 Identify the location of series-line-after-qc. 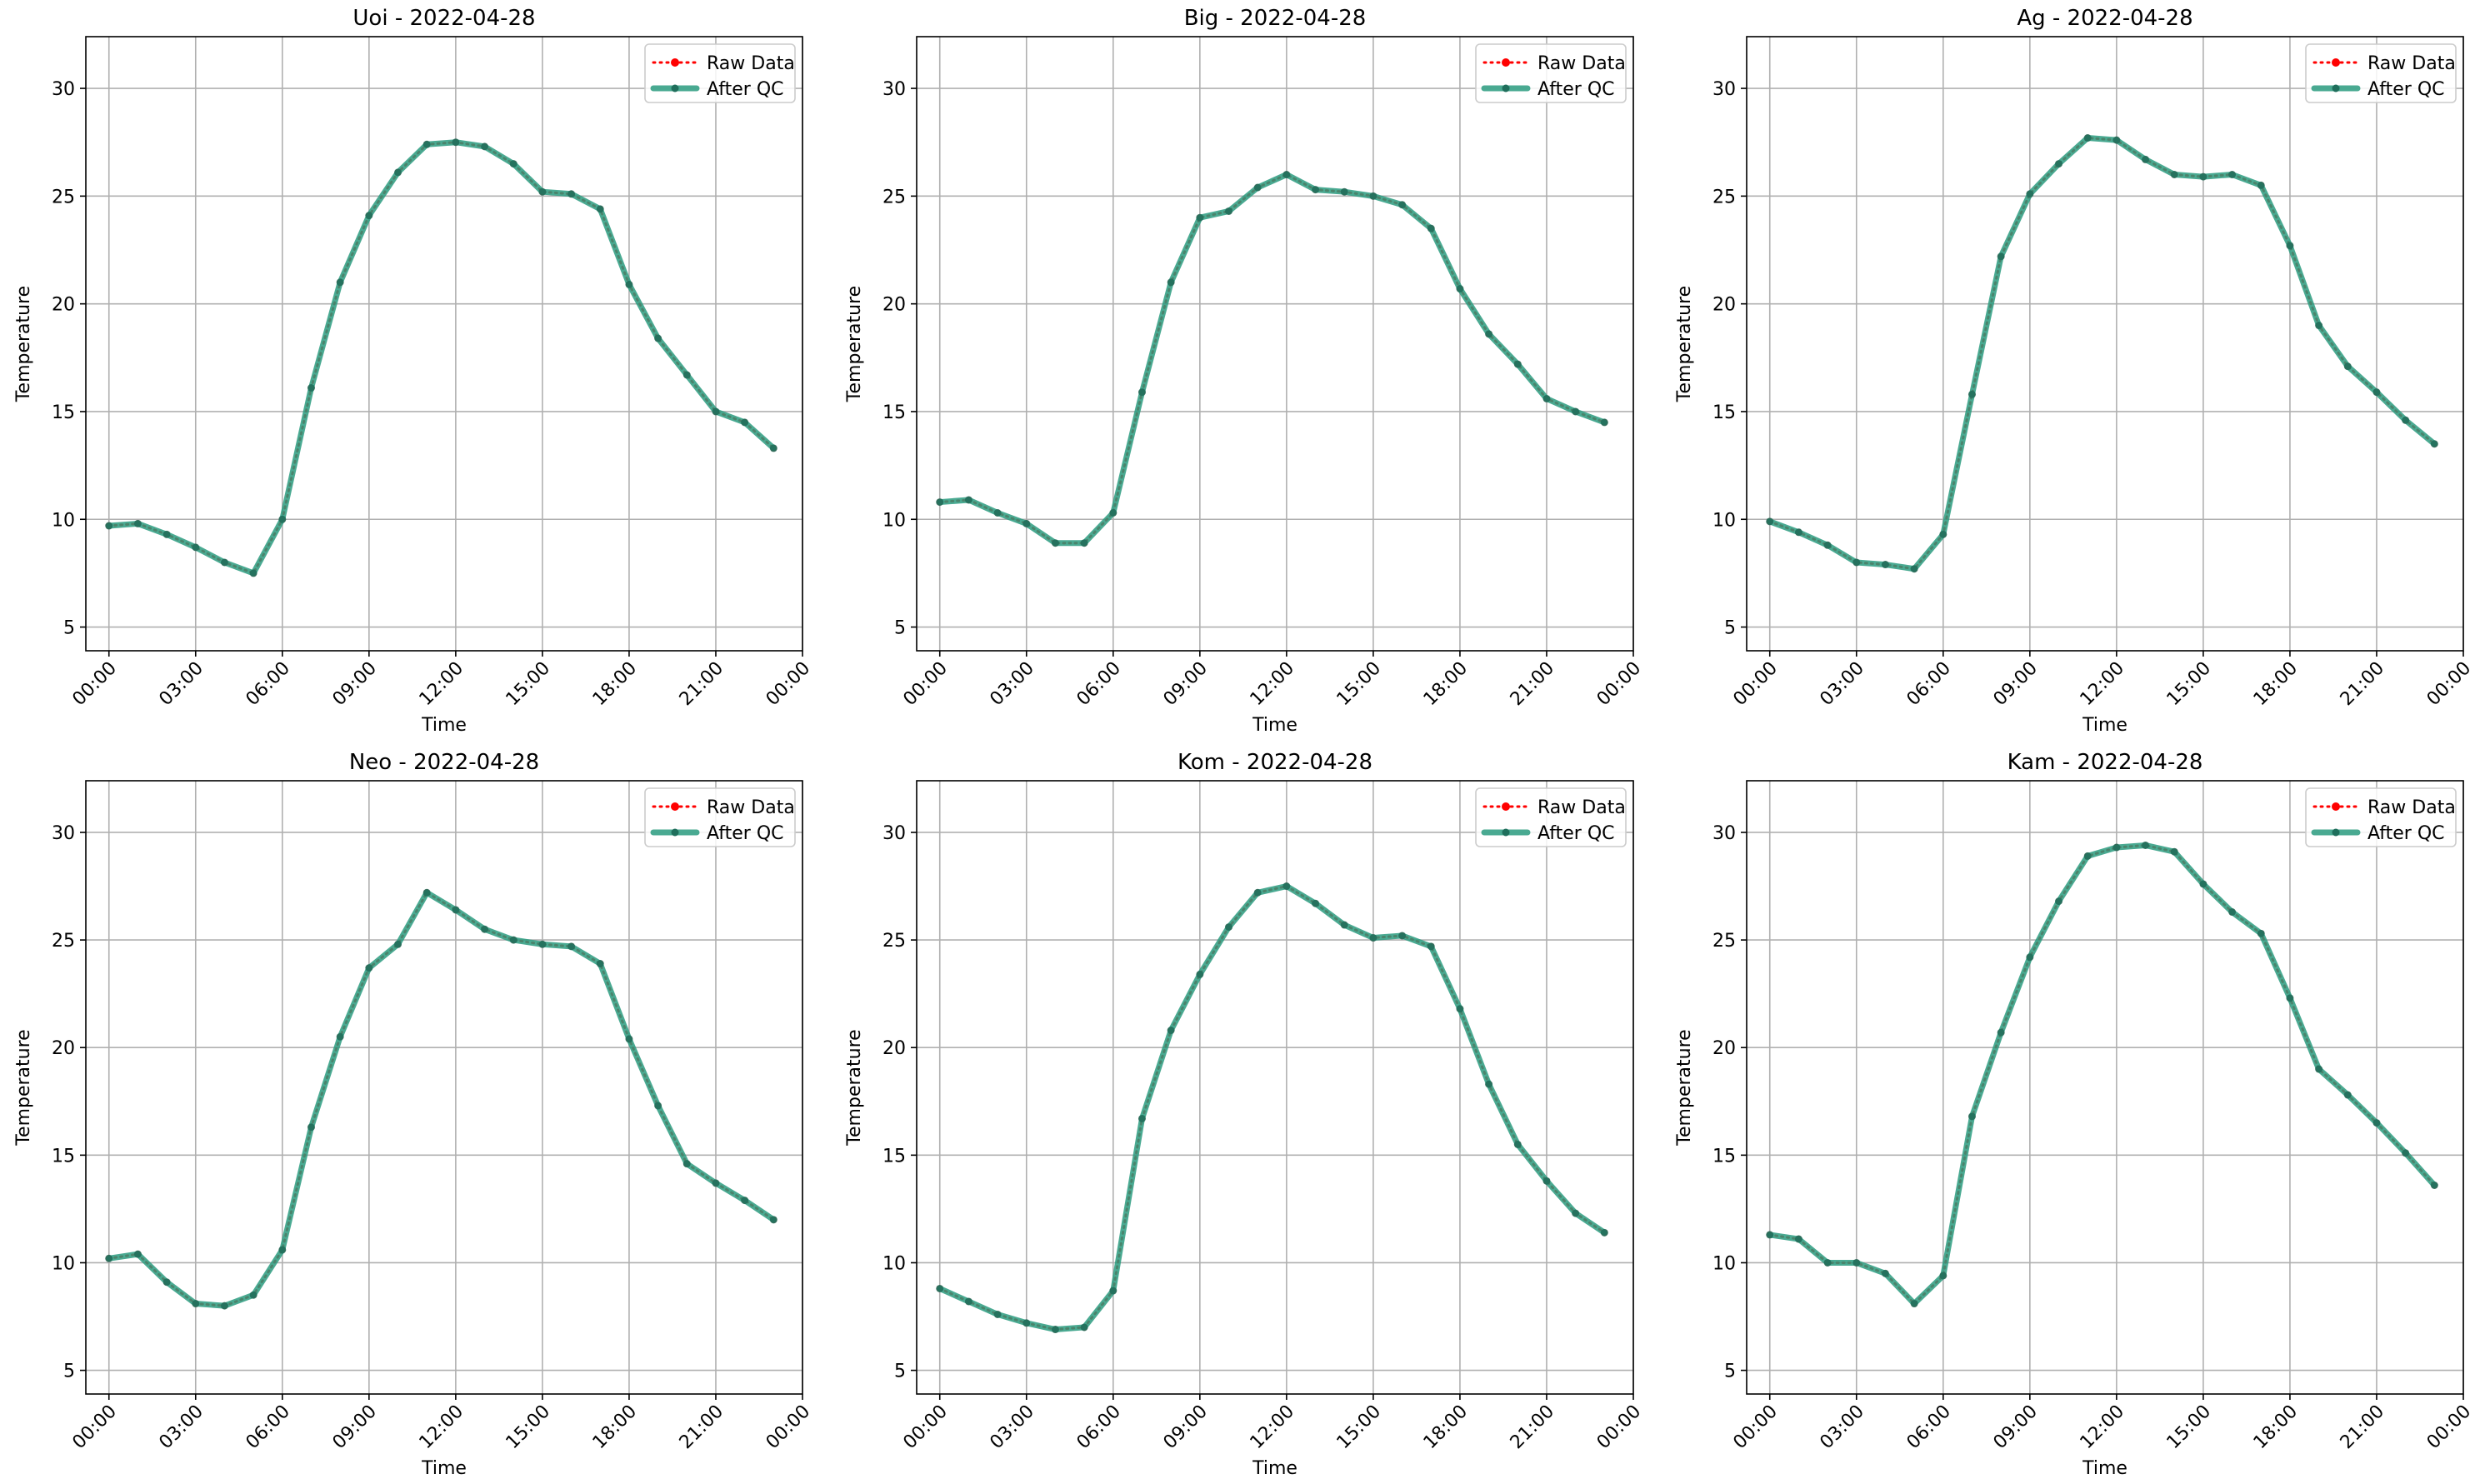
(1272, 1108).